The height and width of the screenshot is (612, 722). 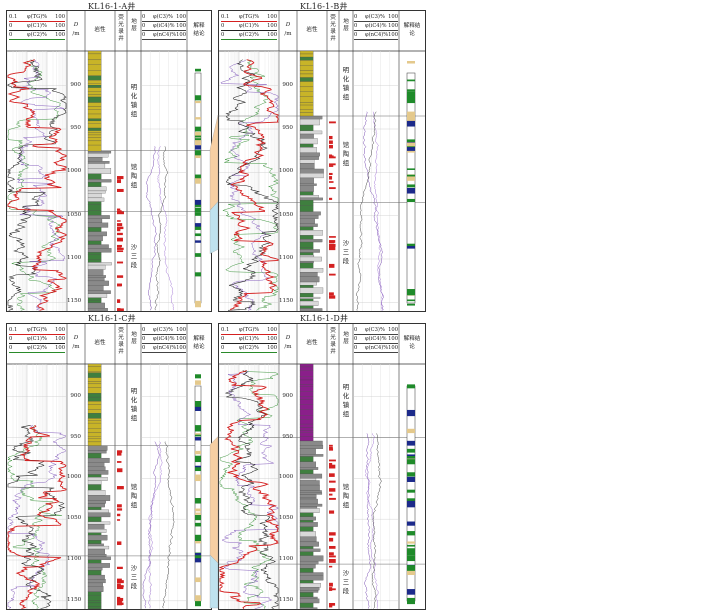 What do you see at coordinates (74, 559) in the screenshot?
I see `depth-tick-label: 1100` at bounding box center [74, 559].